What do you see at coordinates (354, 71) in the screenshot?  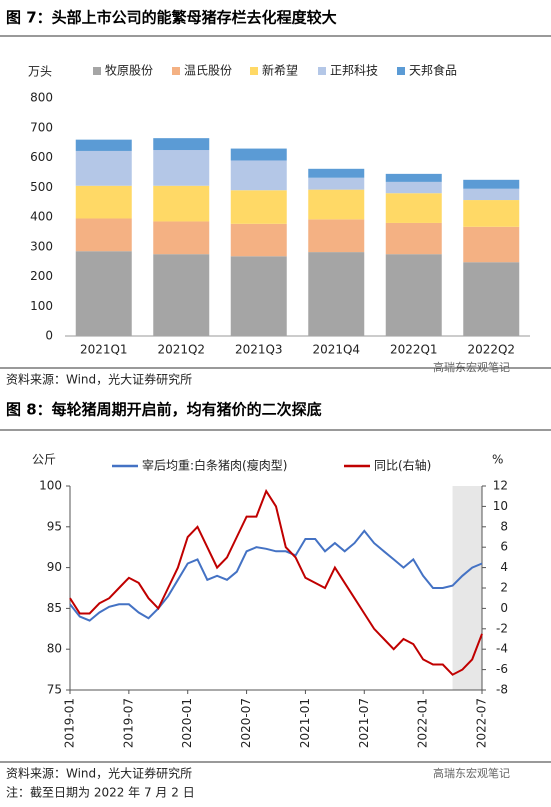 I see `legend-label: 正邦科技` at bounding box center [354, 71].